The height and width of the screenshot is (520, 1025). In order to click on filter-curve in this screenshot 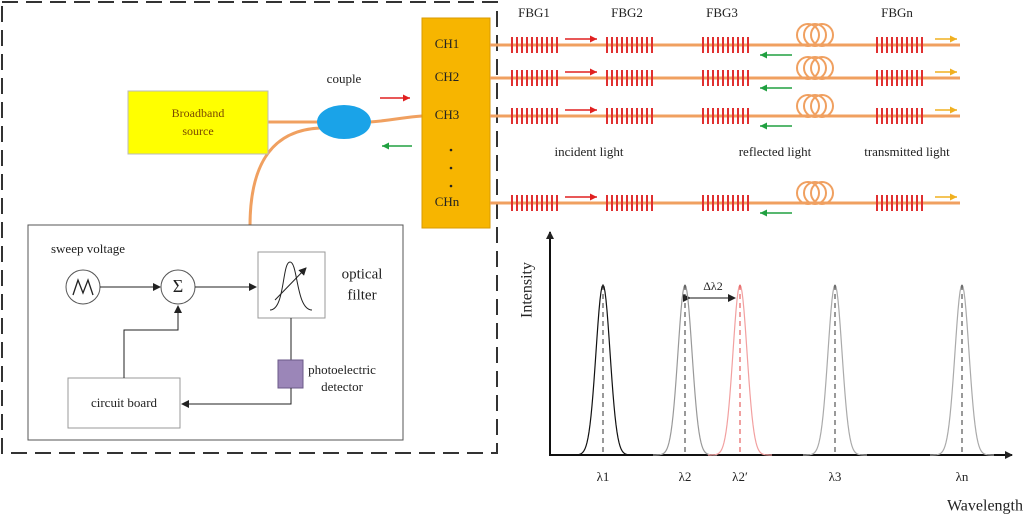, I will do `click(291, 286)`.